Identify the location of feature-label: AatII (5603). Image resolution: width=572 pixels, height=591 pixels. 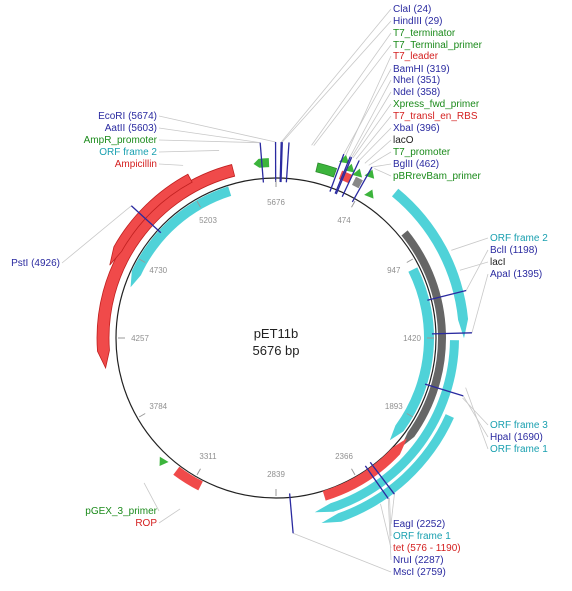
(131, 128).